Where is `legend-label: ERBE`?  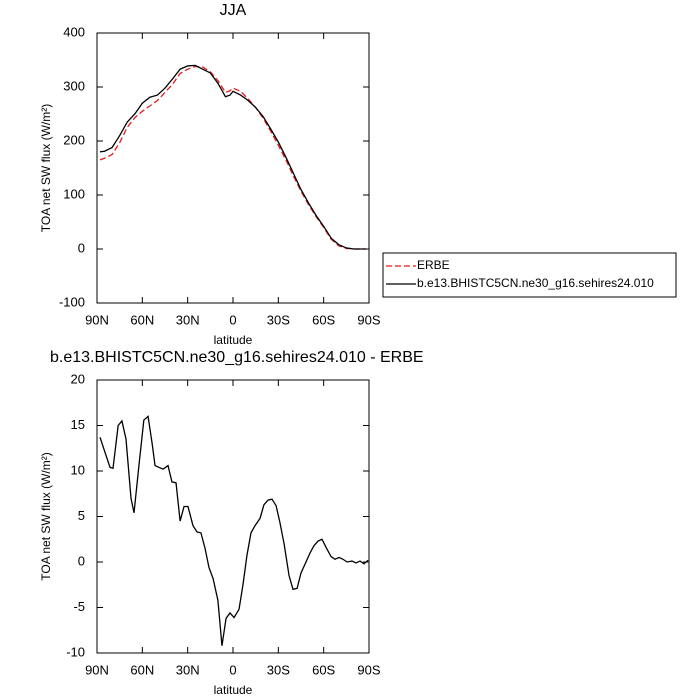 legend-label: ERBE is located at coordinates (433, 265).